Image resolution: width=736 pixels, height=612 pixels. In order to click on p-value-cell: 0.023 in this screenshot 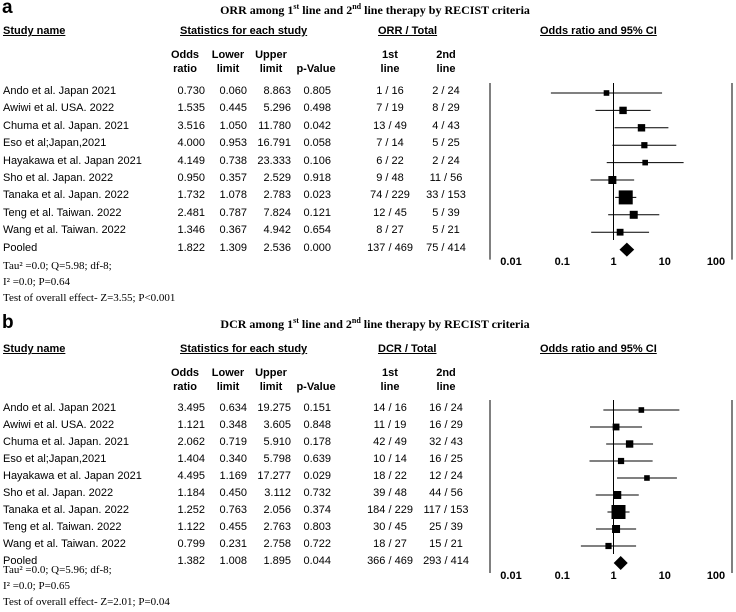, I will do `click(317, 195)`.